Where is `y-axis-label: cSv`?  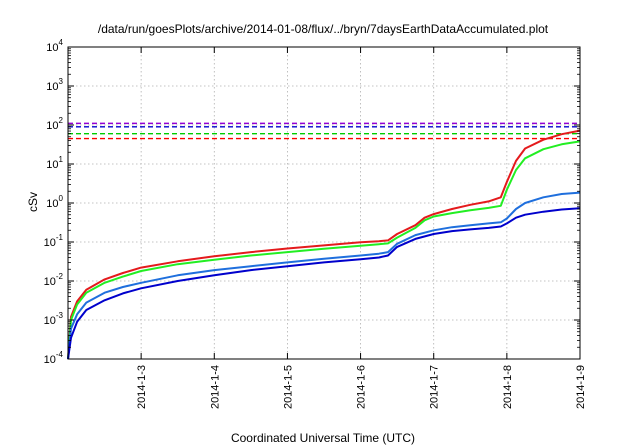 y-axis-label: cSv is located at coordinates (33, 202).